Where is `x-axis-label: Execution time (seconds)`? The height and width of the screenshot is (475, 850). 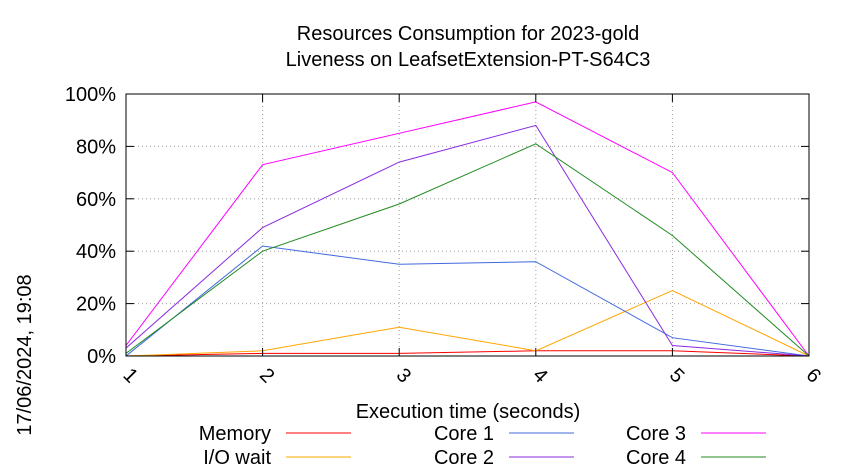
x-axis-label: Execution time (seconds) is located at coordinates (468, 412).